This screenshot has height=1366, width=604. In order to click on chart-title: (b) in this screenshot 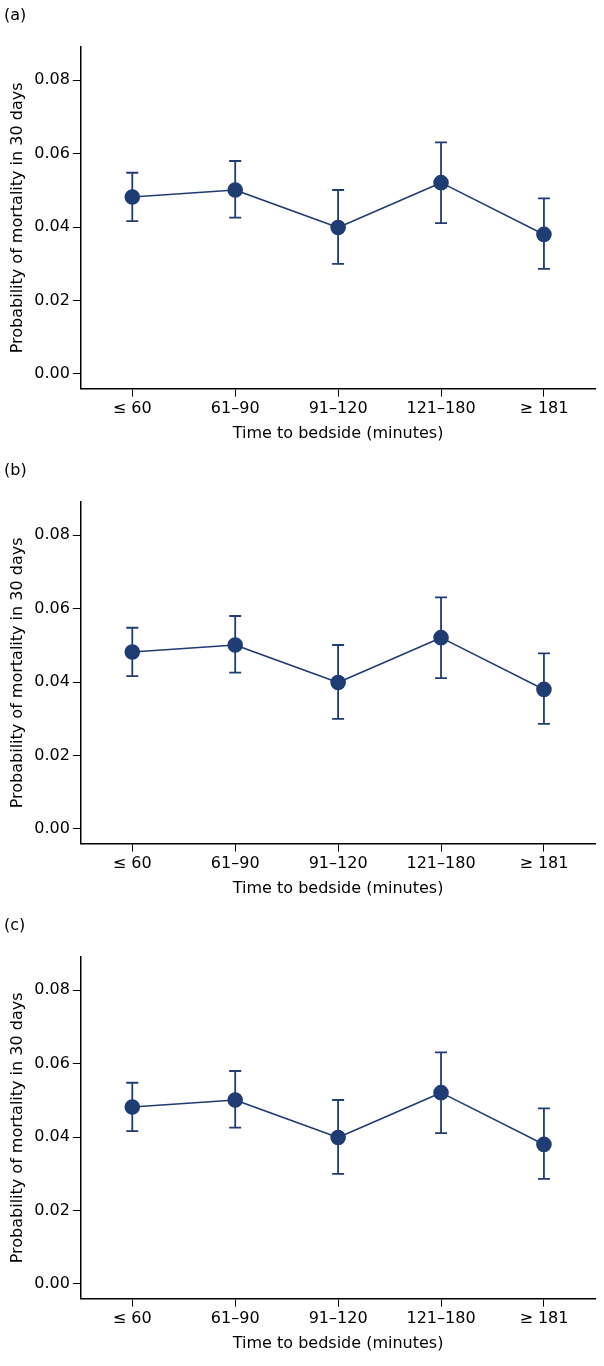, I will do `click(15, 469)`.